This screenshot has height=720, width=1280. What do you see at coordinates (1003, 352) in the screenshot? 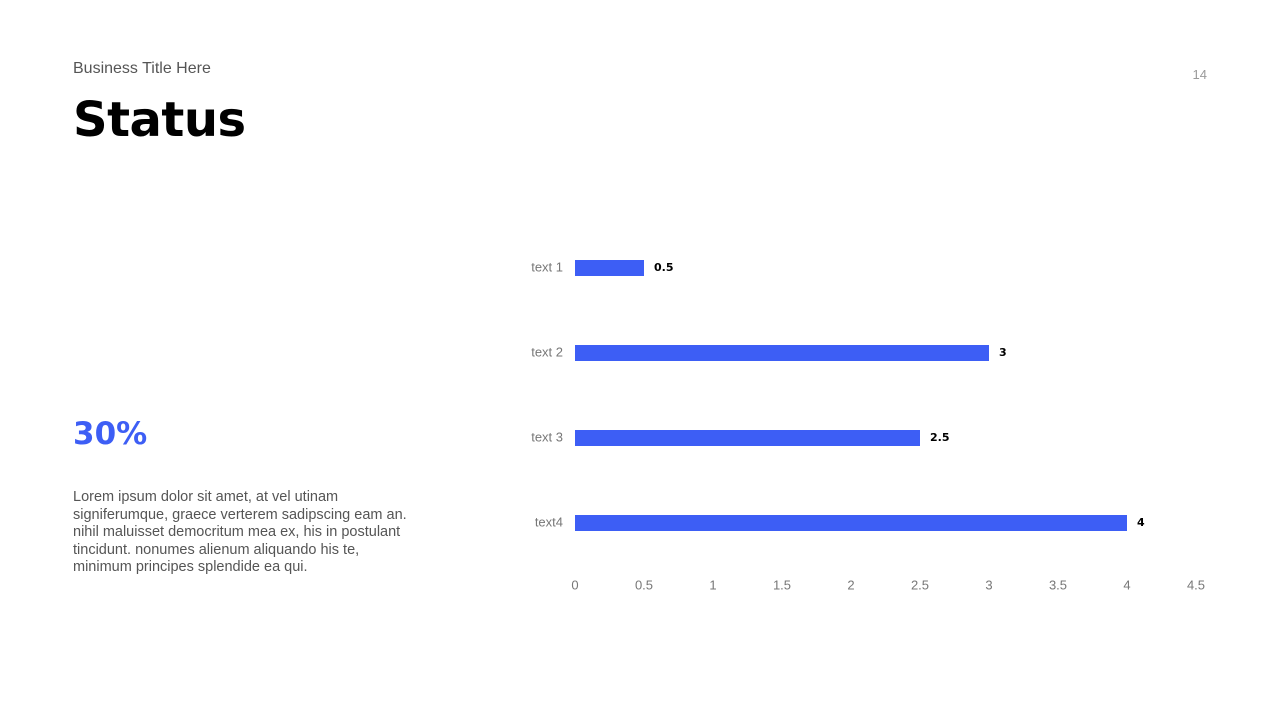
I see `data-label: 3` at bounding box center [1003, 352].